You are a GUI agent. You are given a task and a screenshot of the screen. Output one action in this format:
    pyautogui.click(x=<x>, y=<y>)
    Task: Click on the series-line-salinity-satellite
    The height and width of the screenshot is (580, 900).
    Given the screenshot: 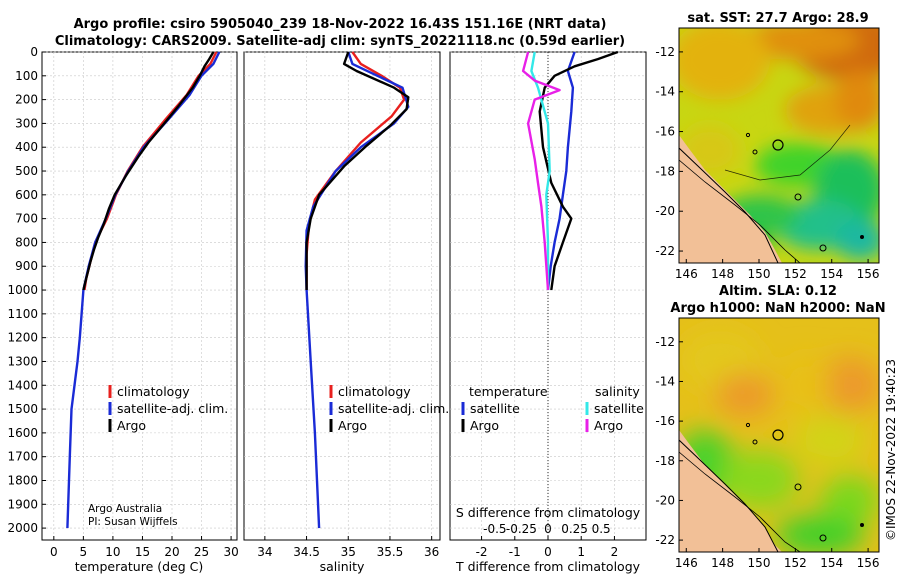 What is the action you would take?
    pyautogui.click(x=540, y=170)
    